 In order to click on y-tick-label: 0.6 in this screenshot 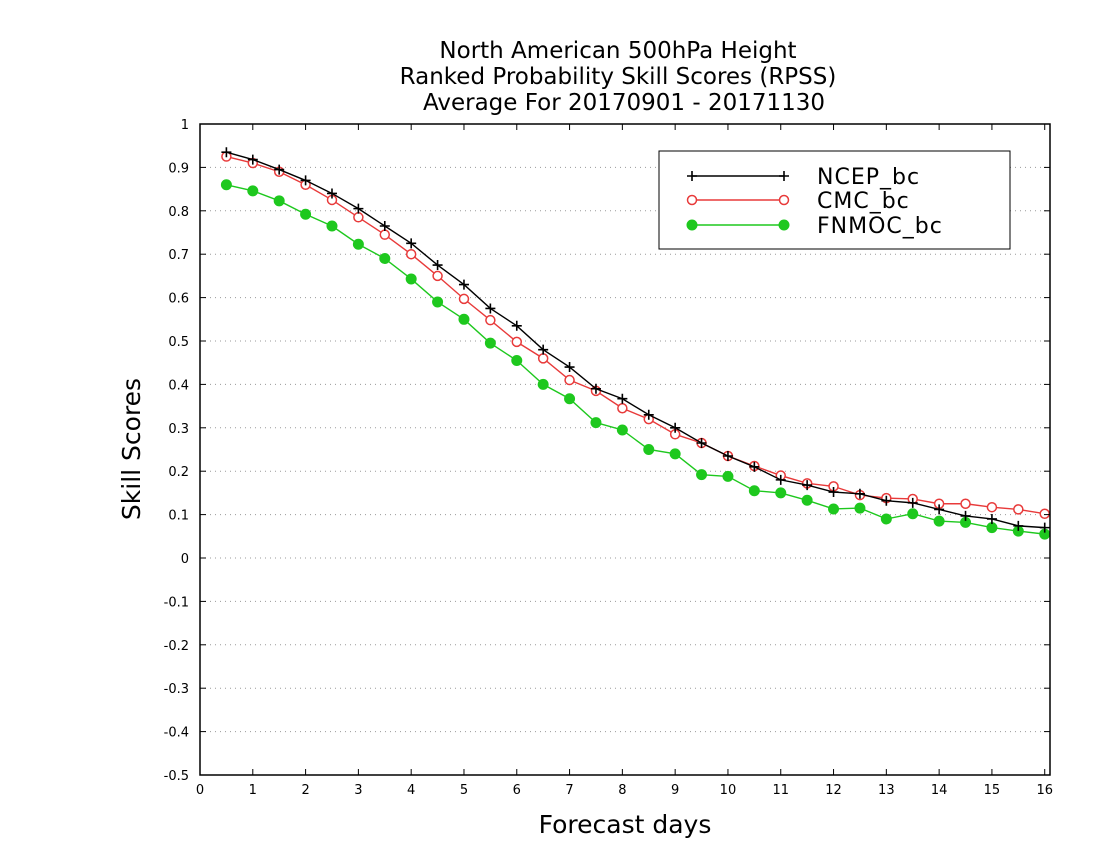, I will do `click(178, 299)`.